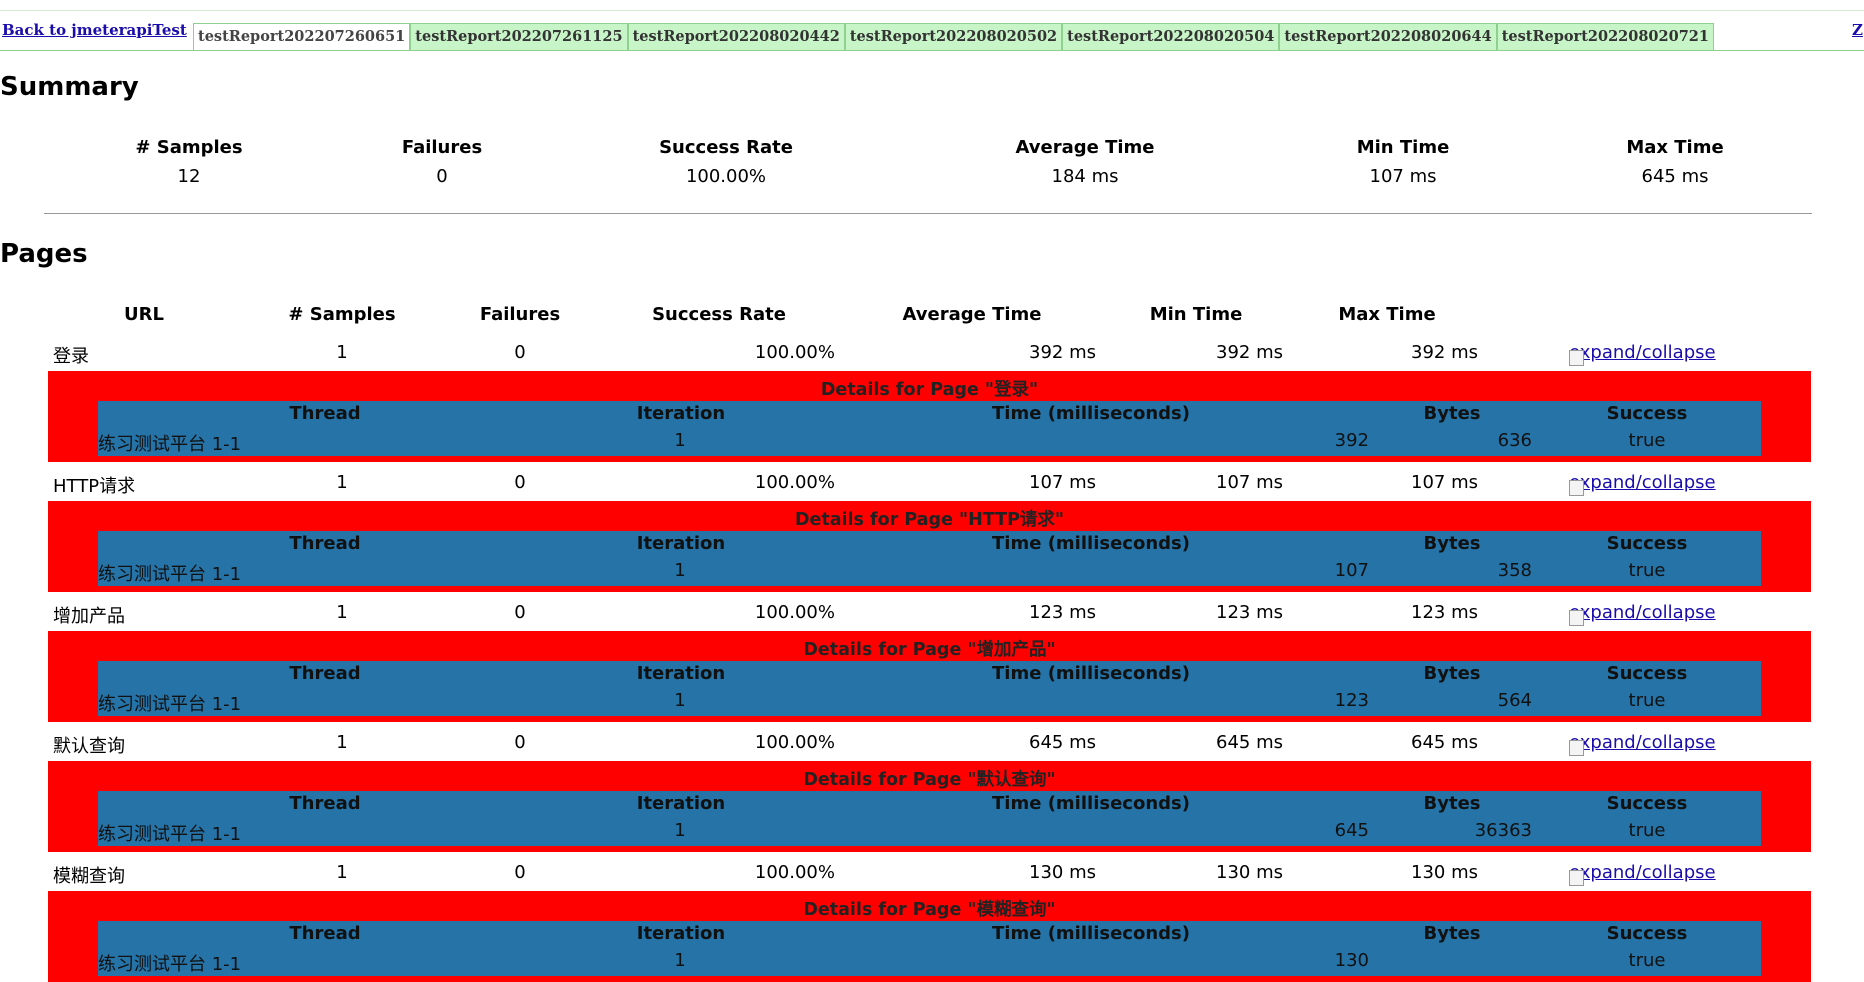 The height and width of the screenshot is (982, 1864). I want to click on page-max-time: 123 ms, so click(1444, 612).